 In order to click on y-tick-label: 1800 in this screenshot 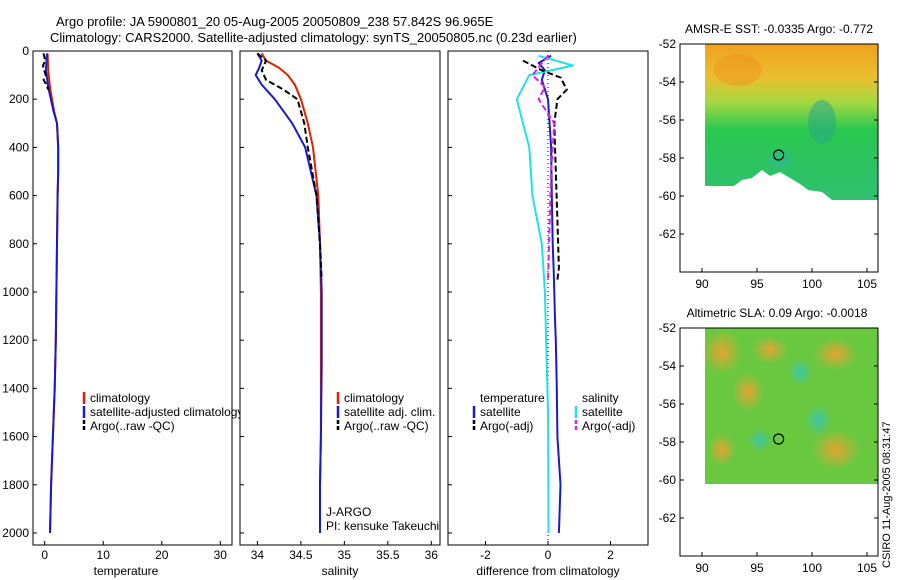, I will do `click(15, 485)`.